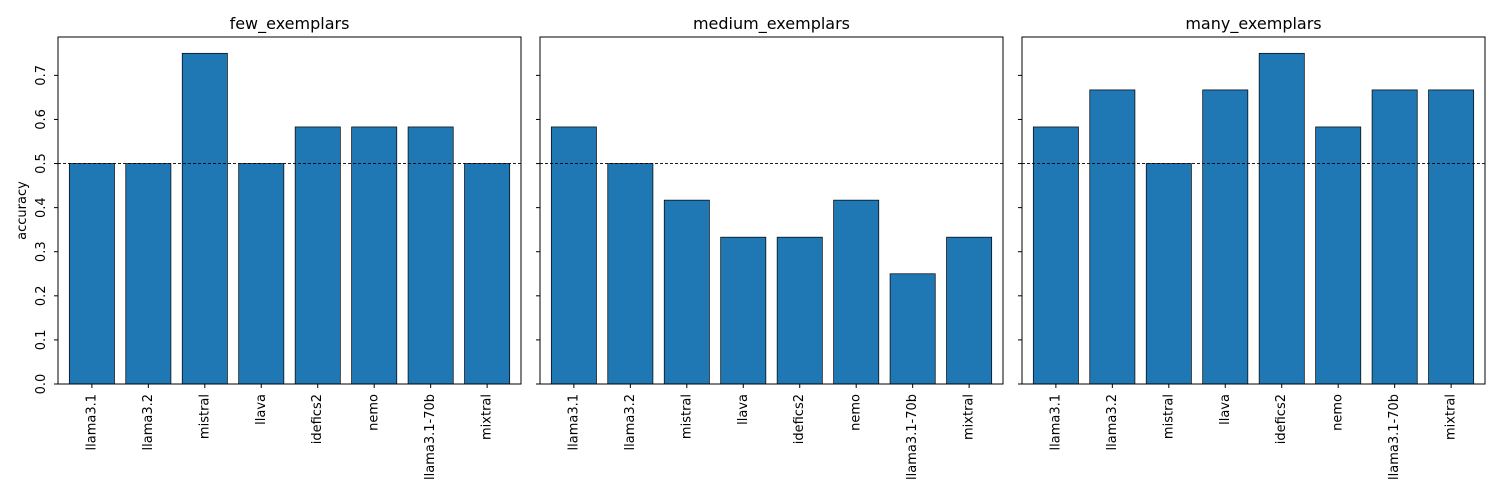  What do you see at coordinates (1253, 24) in the screenshot?
I see `panel-title: many_exemplars` at bounding box center [1253, 24].